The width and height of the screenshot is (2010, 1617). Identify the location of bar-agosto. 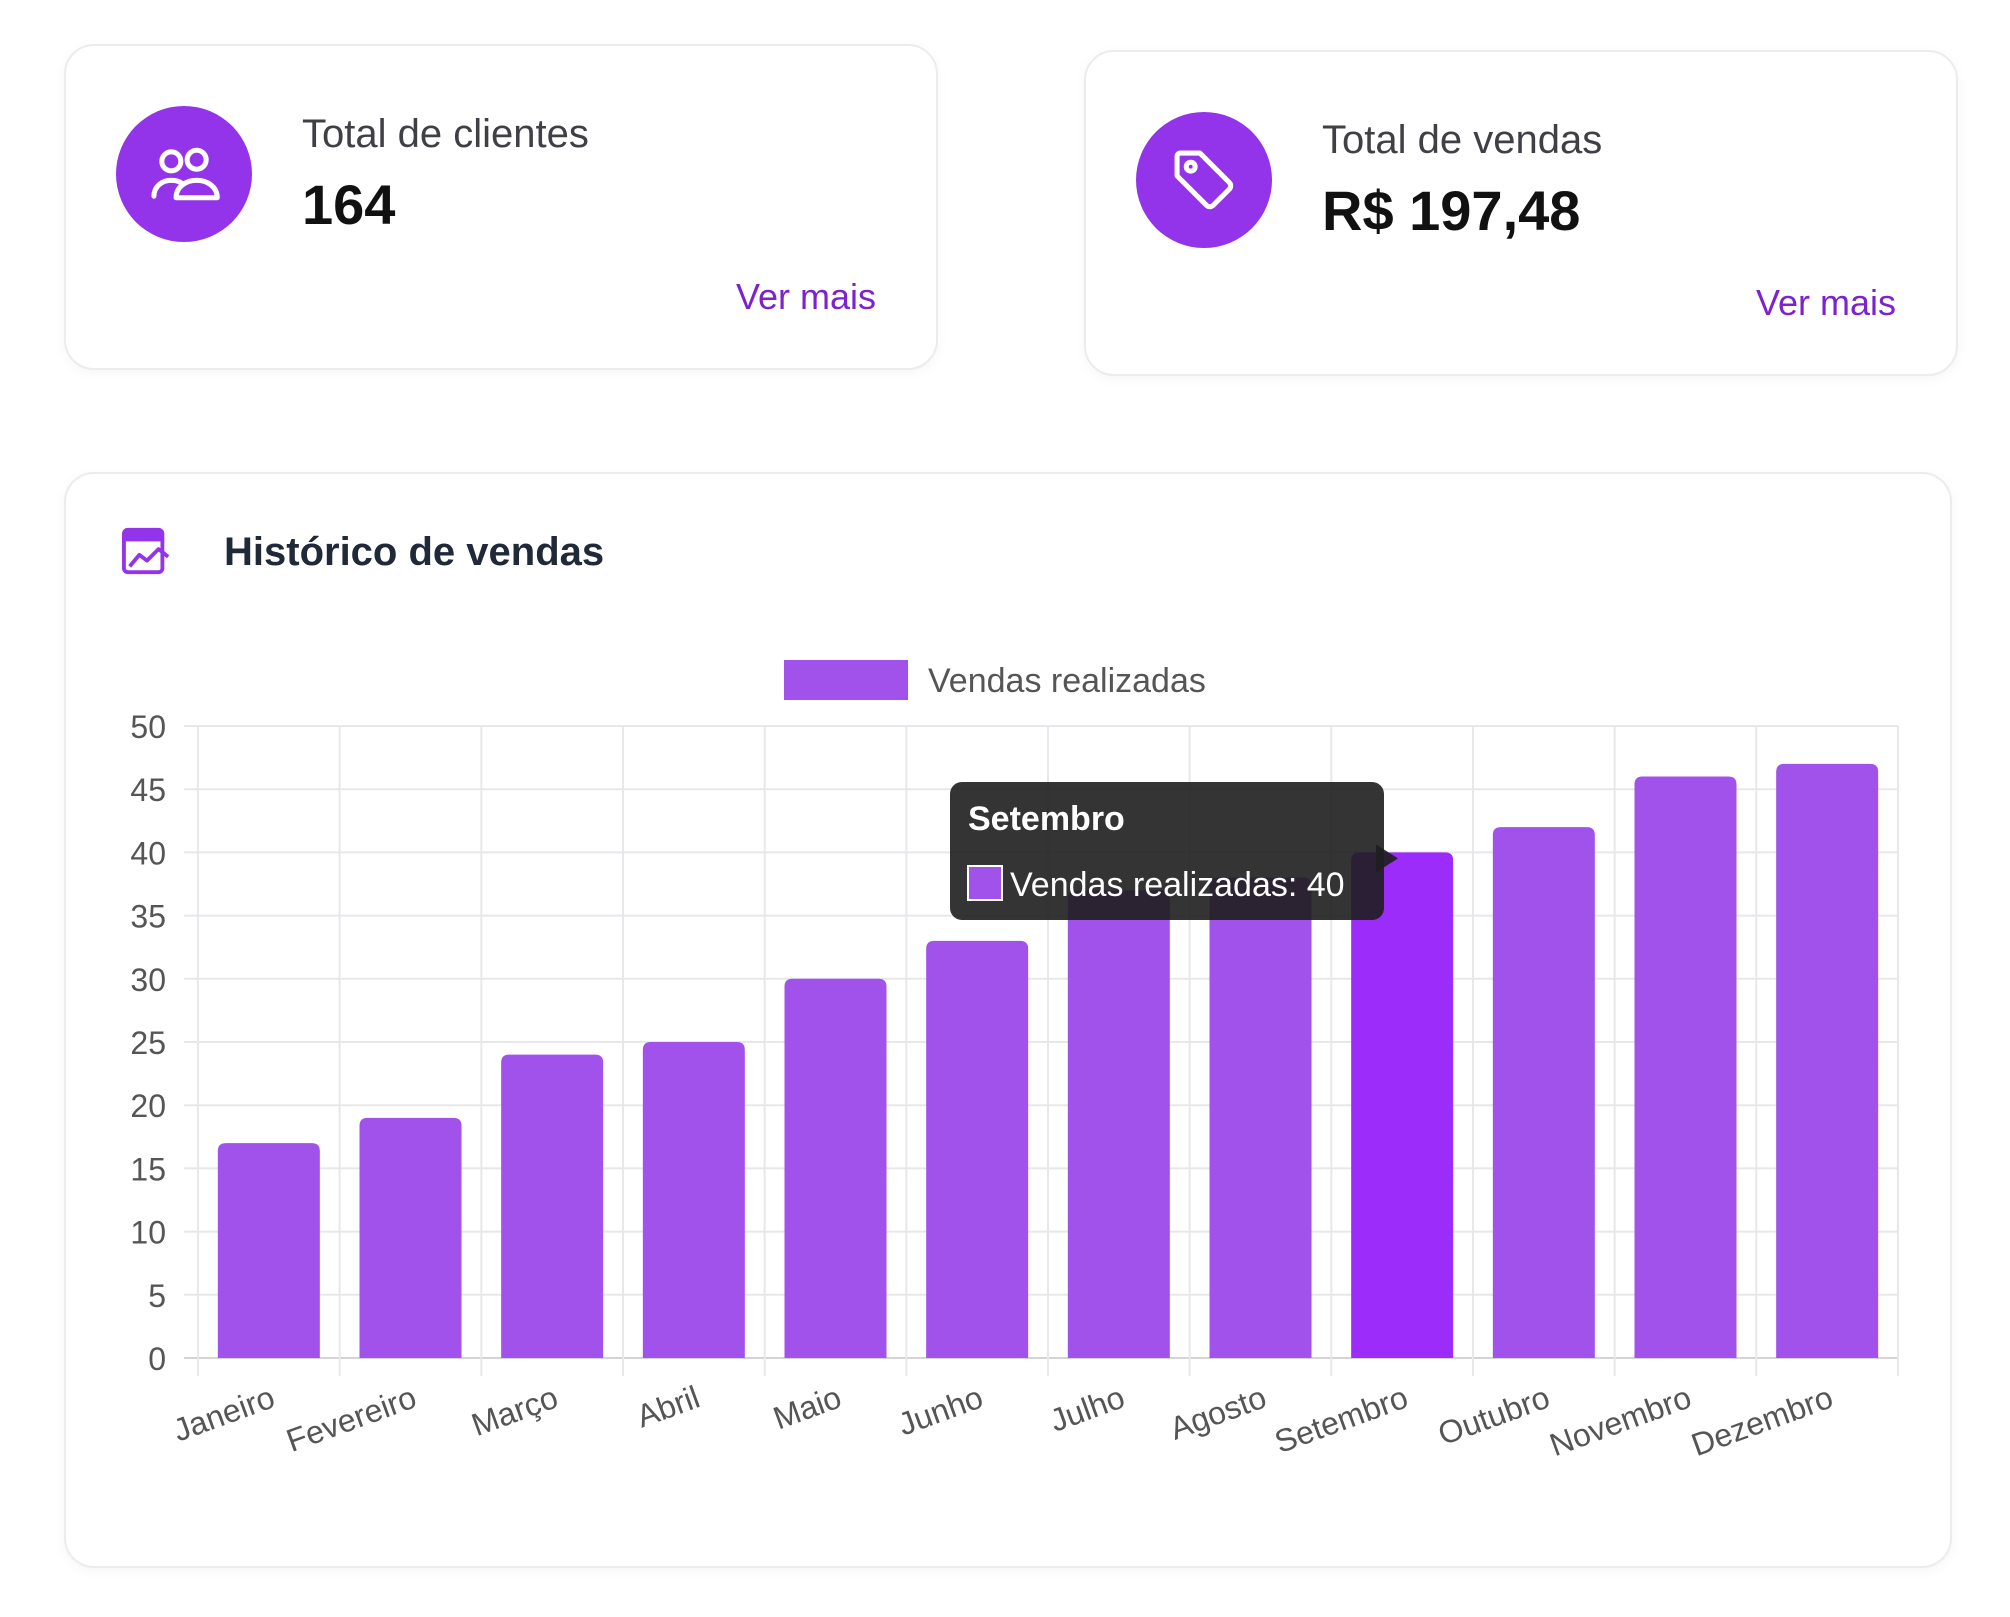
(1260, 1117).